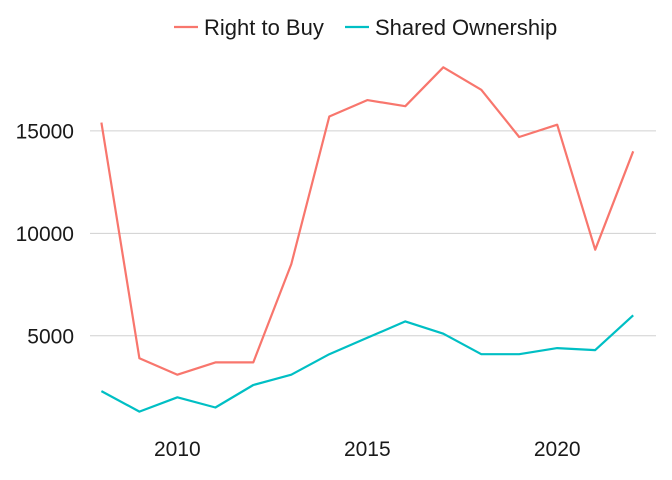 This screenshot has width=672, height=480. Describe the element at coordinates (45, 131) in the screenshot. I see `y-tick-label-15000: 15000` at that location.